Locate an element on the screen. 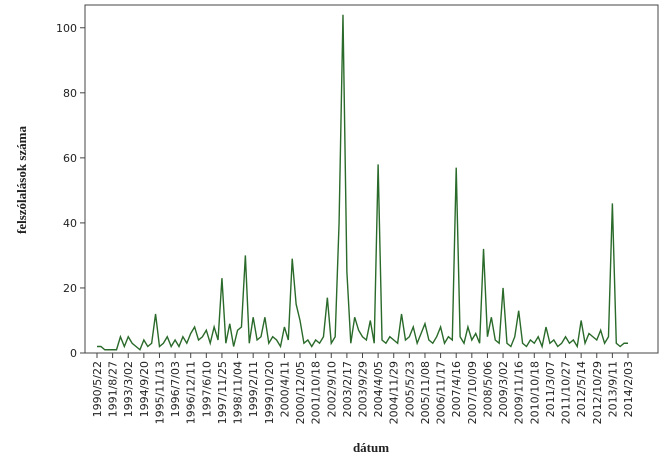  y-axis-title: felszólalások száma is located at coordinates (21, 180).